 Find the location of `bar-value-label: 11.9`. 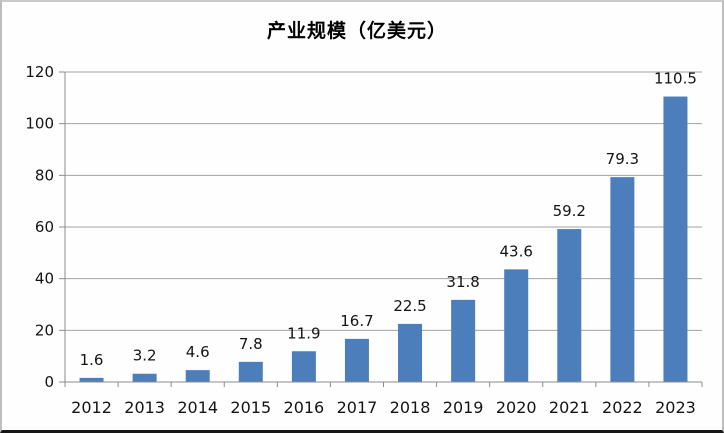

bar-value-label: 11.9 is located at coordinates (303, 333).